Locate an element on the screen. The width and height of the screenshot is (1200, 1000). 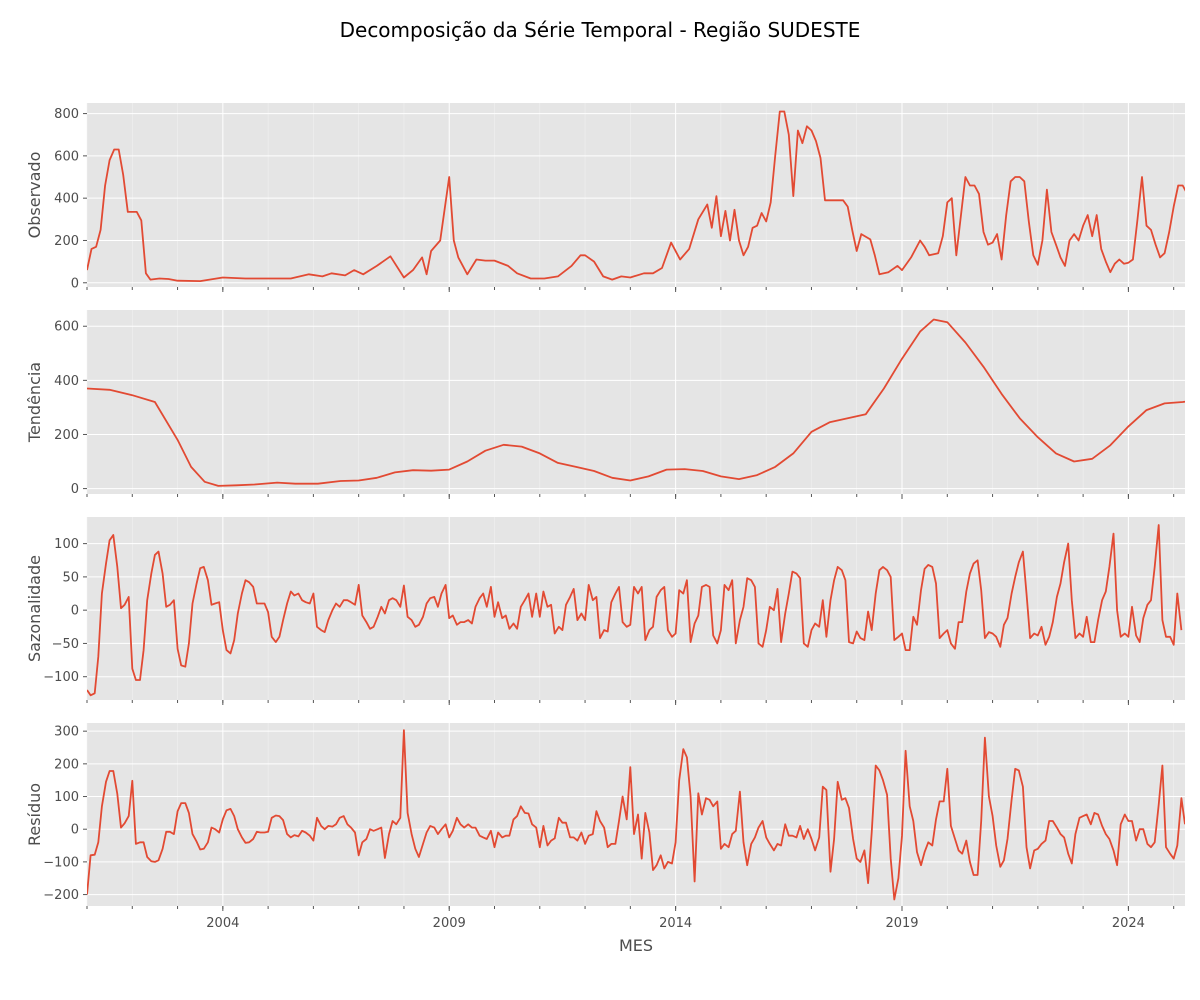
trend-y-axis-label: Tendência is located at coordinates (34, 402).